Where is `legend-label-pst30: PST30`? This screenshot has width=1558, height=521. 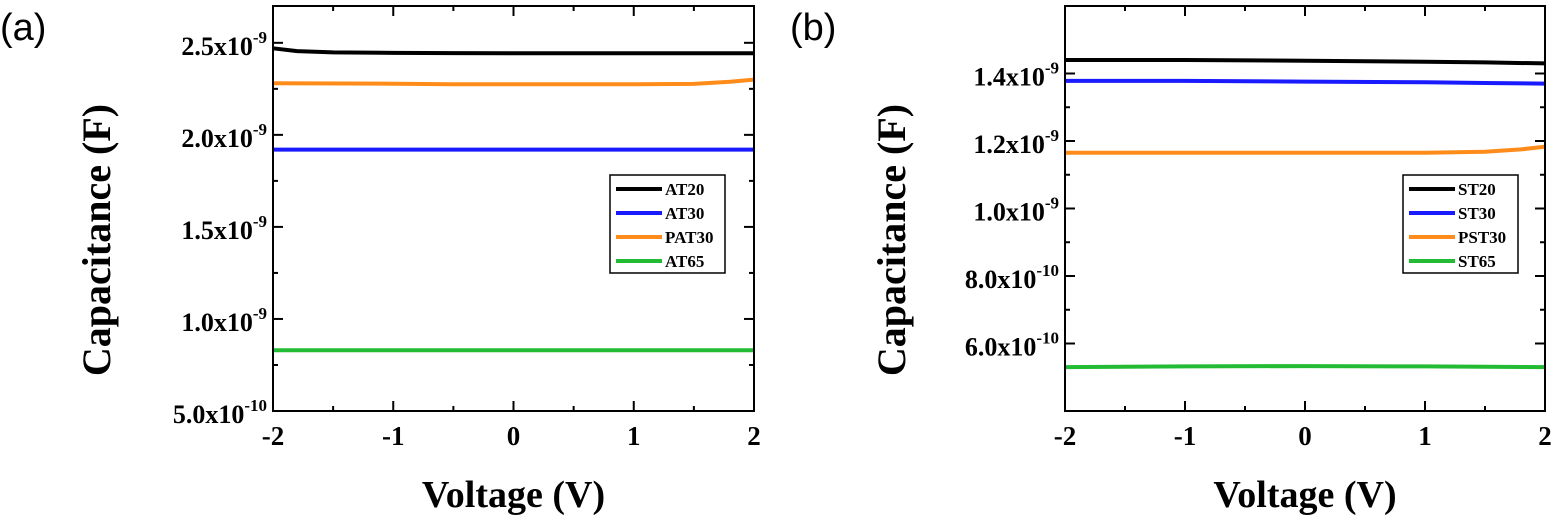
legend-label-pst30: PST30 is located at coordinates (1482, 237).